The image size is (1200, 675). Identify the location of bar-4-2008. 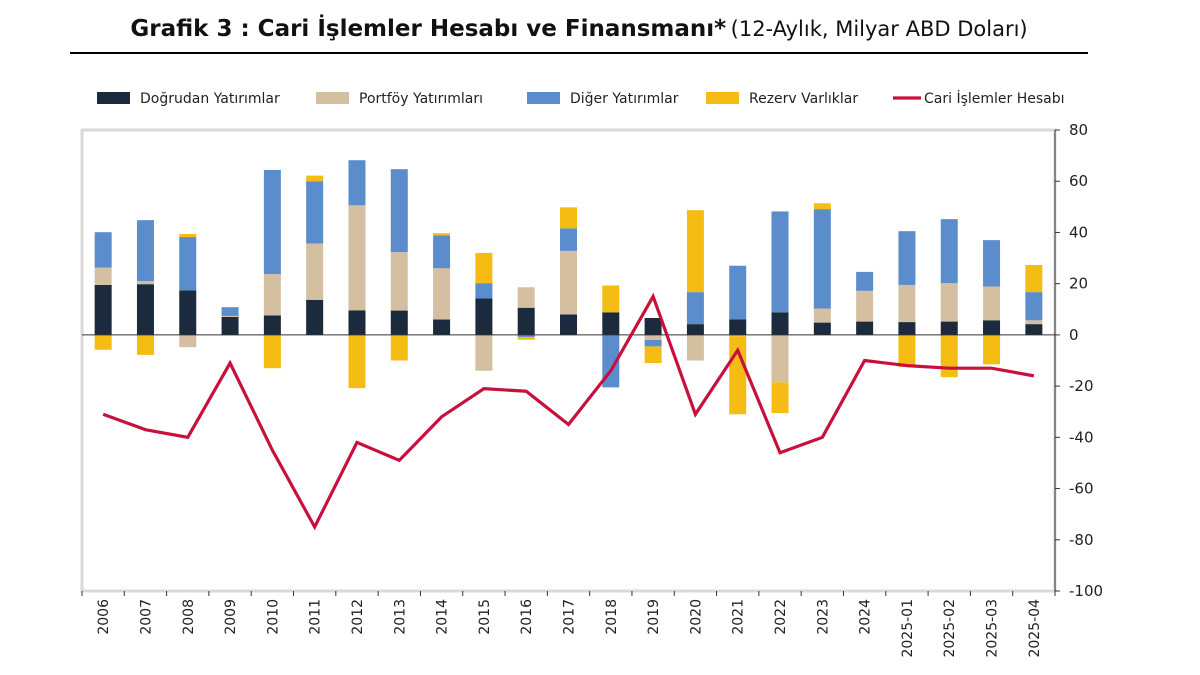
(188, 235).